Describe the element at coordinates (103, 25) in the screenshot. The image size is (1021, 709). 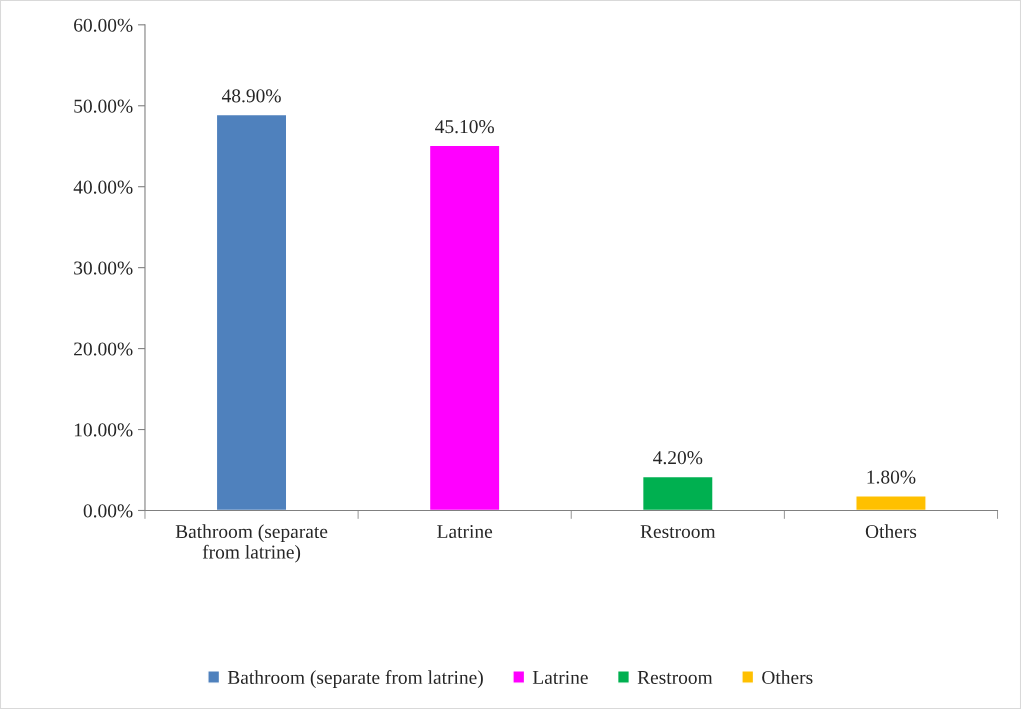
I see `y-tick-label: 60.00%` at that location.